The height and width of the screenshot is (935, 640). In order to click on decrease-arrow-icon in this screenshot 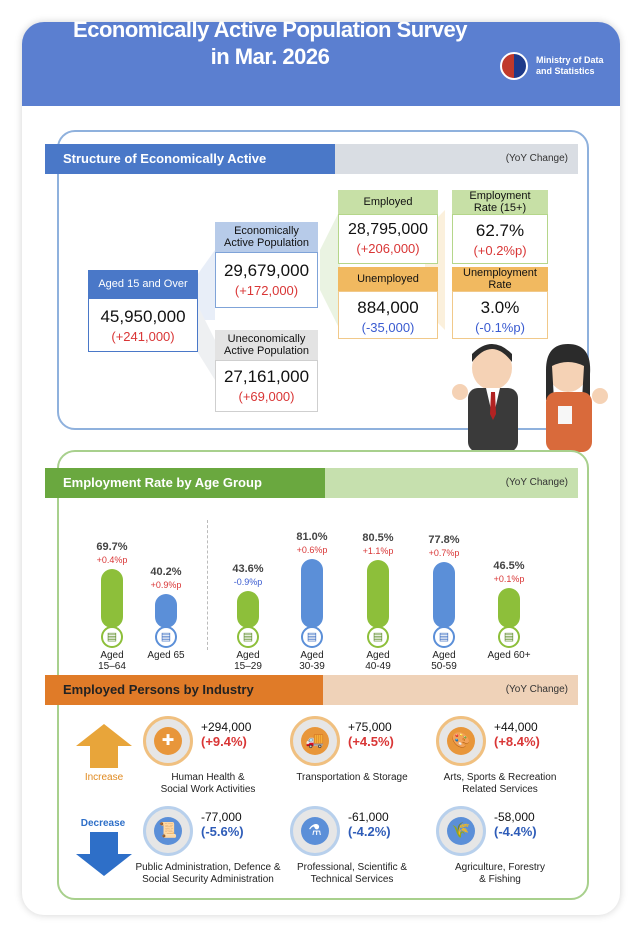, I will do `click(104, 854)`.